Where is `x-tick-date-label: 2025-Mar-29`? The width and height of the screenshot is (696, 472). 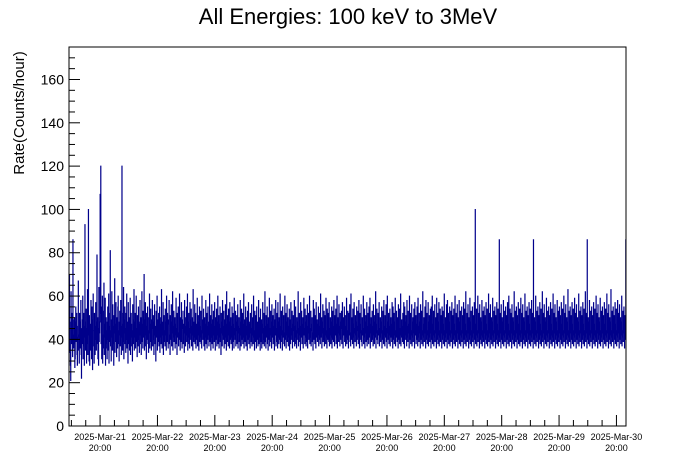 x-tick-date-label: 2025-Mar-29 is located at coordinates (559, 437).